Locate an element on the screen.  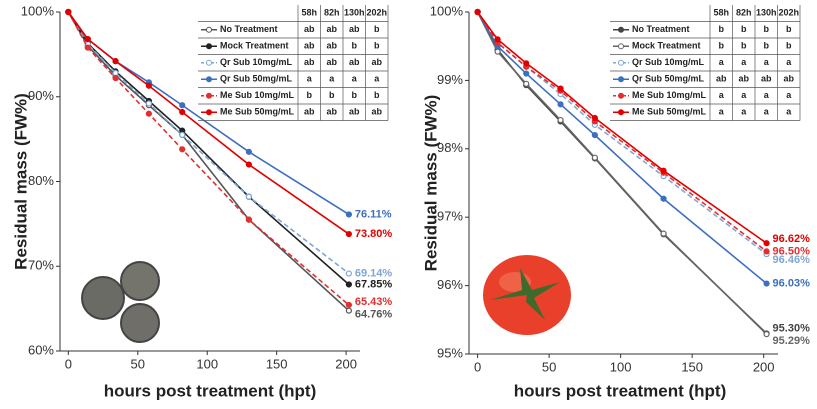
legend-row: Qr Sub 10mg/mL ab ab ab ab is located at coordinates (293, 64).